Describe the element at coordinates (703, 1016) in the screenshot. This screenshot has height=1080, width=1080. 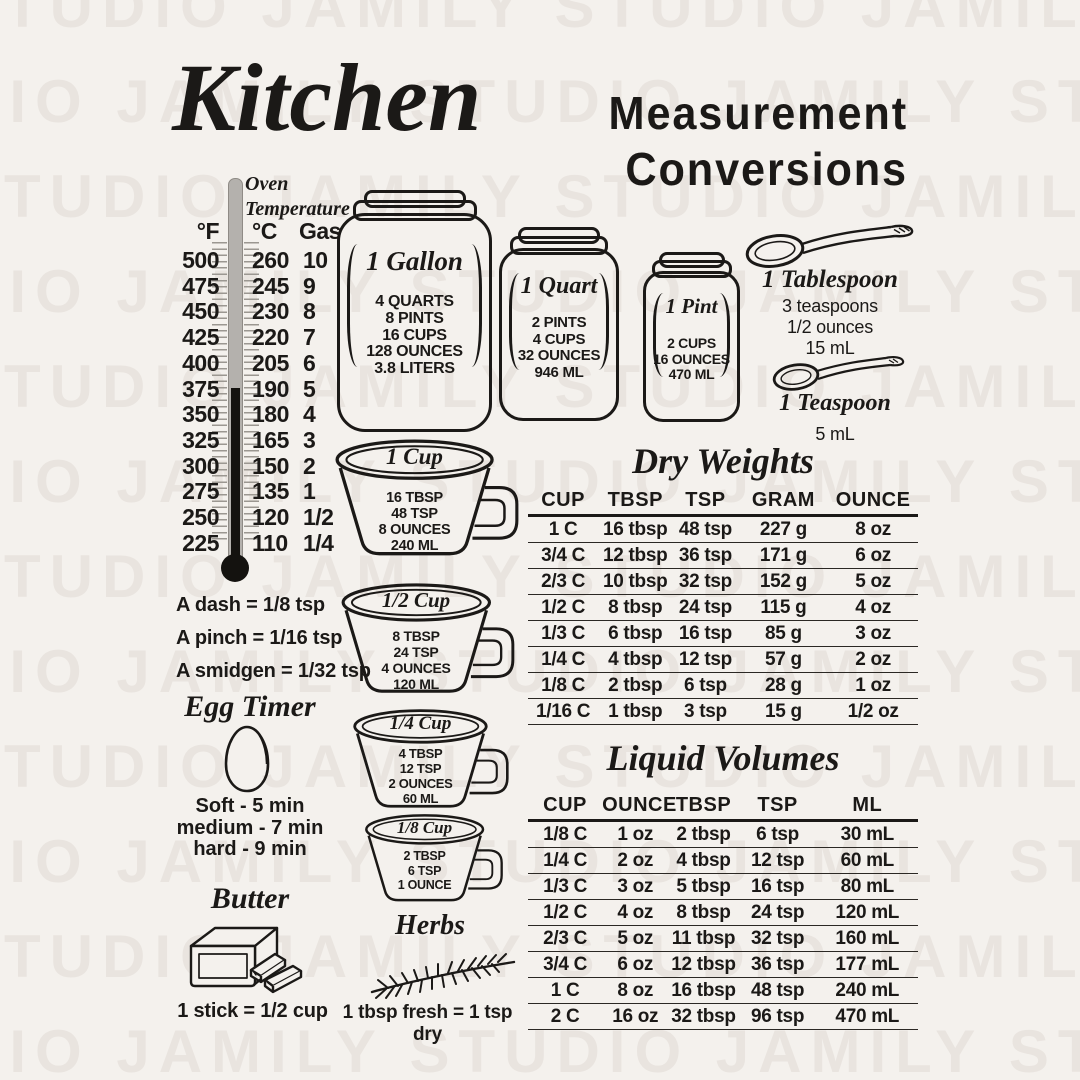
I see `table-cell: 32 tbsp` at that location.